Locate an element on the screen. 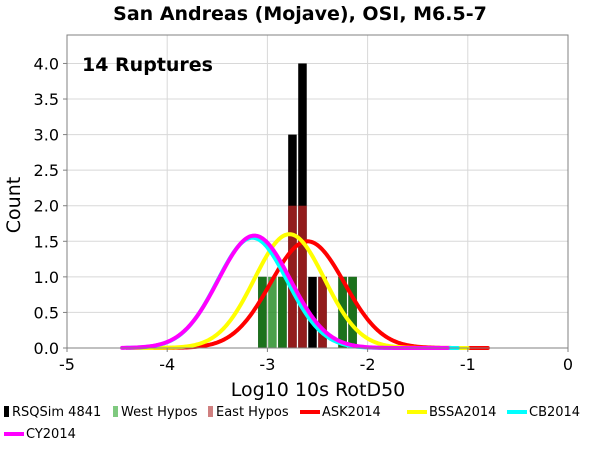 Image resolution: width=600 pixels, height=450 pixels. legend-item: CY2014 is located at coordinates (40, 434).